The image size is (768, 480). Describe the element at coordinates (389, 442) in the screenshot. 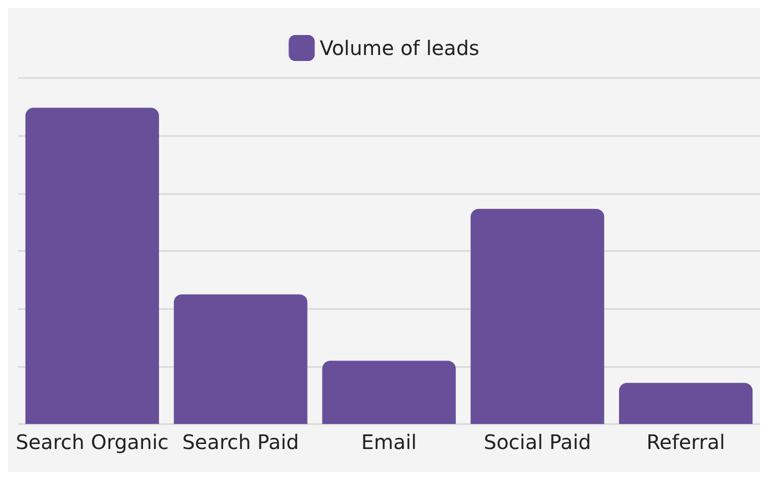

I see `x-tick-label: Email` at that location.